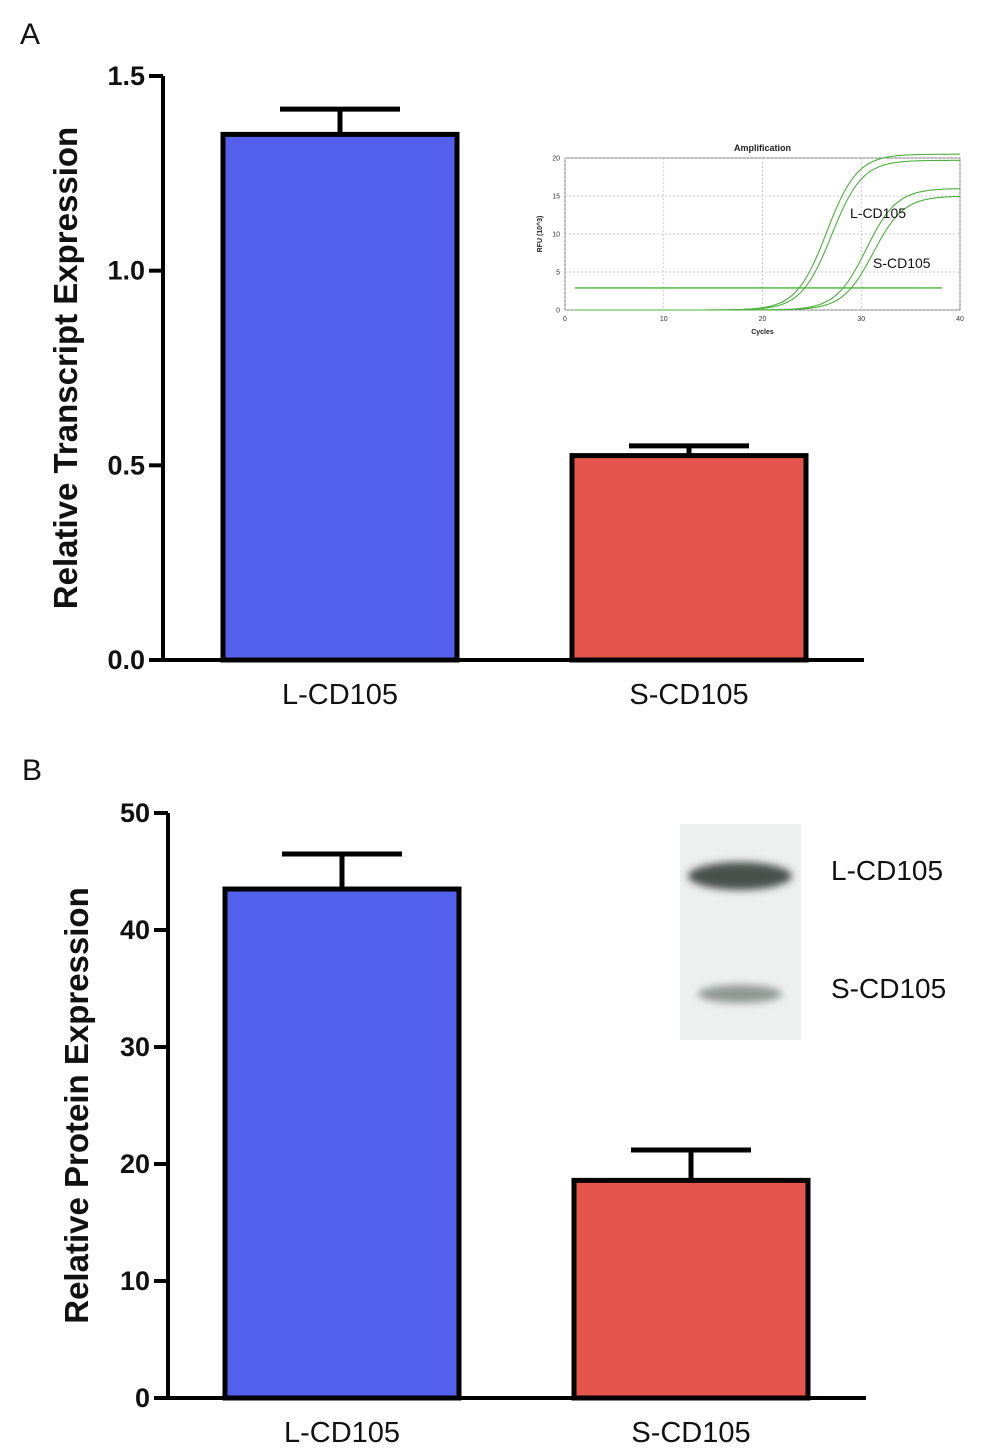 This screenshot has width=992, height=1456. Describe the element at coordinates (762, 332) in the screenshot. I see `inset-x-axis-title: Cycles` at that location.